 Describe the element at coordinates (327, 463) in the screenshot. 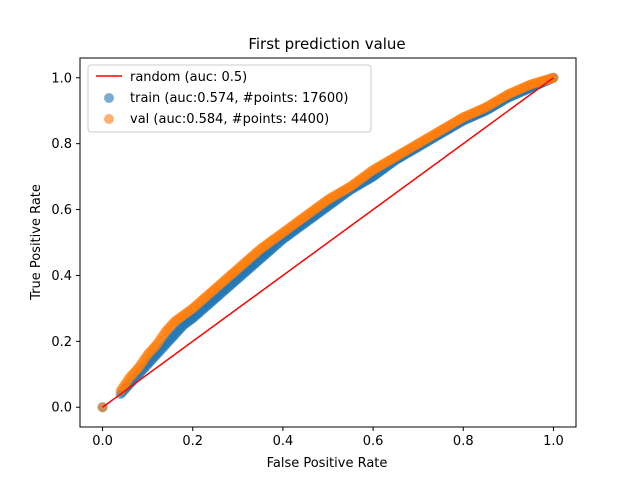

I see `x-axis-label: False Positive Rate` at that location.